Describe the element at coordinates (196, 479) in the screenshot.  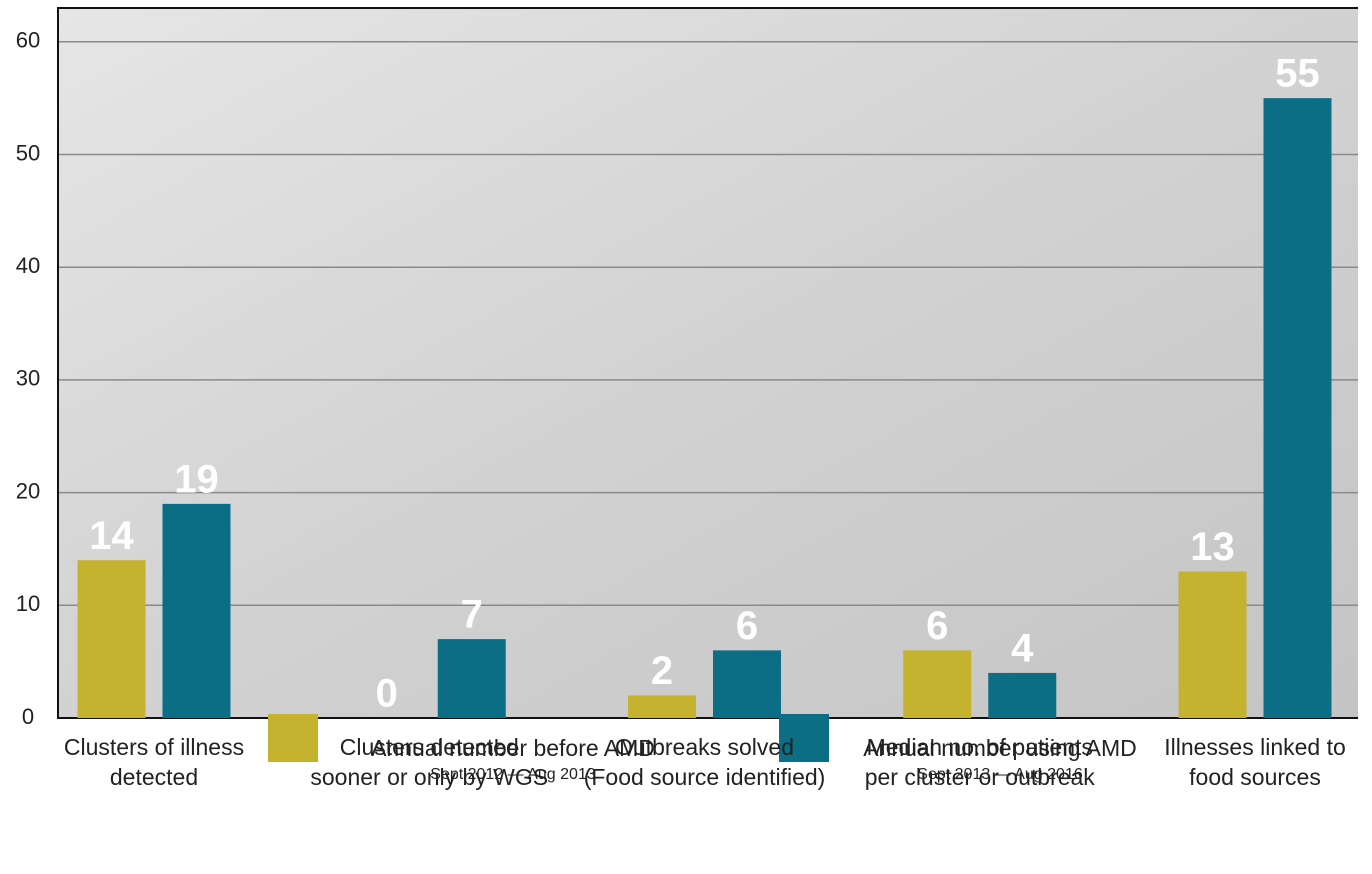
I see `data-label: 19` at that location.